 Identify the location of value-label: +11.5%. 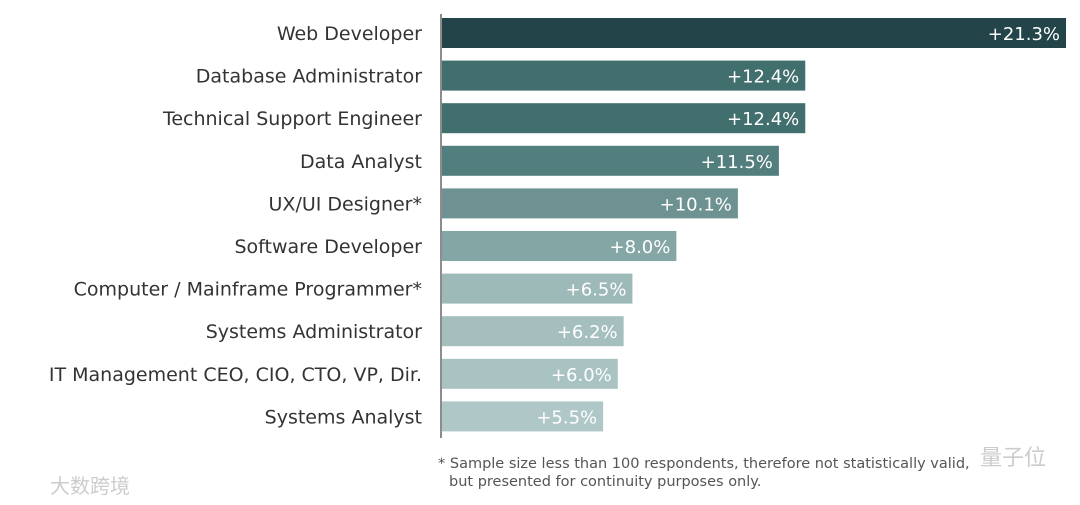
(737, 162).